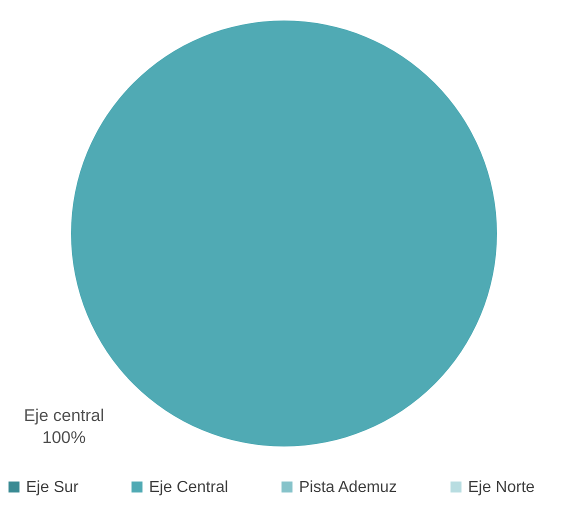 Image resolution: width=568 pixels, height=524 pixels. Describe the element at coordinates (53, 487) in the screenshot. I see `legend-label: Eje Sur` at that location.